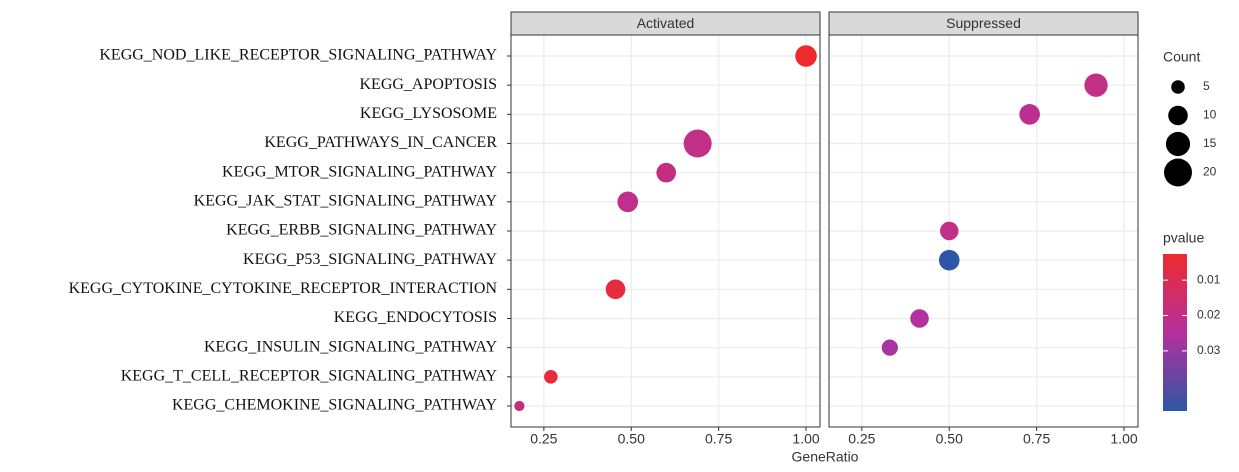  Describe the element at coordinates (350, 346) in the screenshot. I see `y-tick-label: KEGG_INSULIN_SIGNALING_PATHWAY` at that location.